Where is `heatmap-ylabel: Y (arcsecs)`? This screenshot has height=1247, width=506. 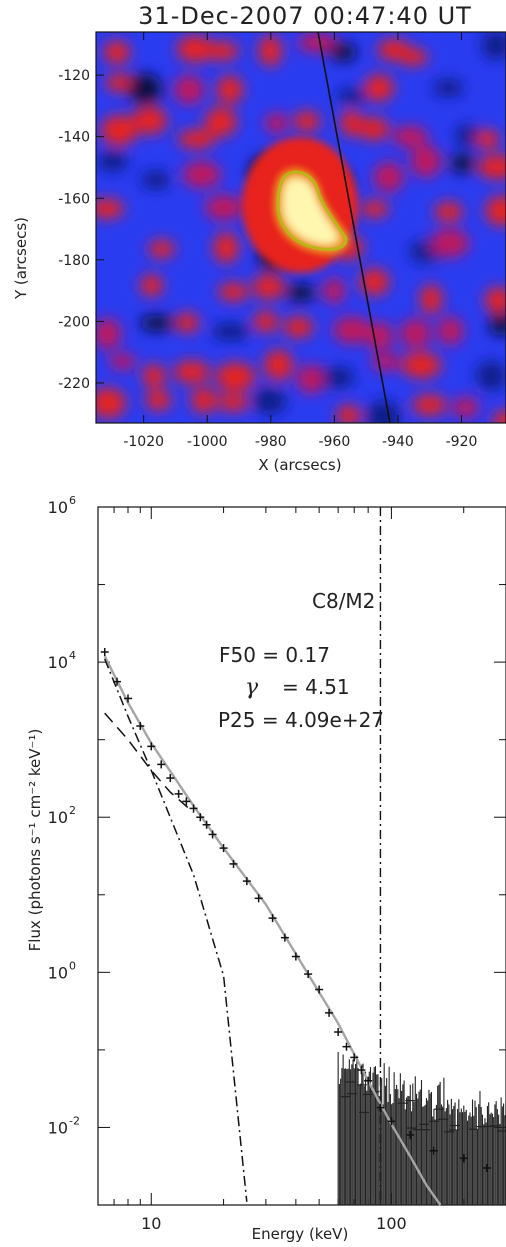
heatmap-ylabel: Y (arcsecs) is located at coordinates (21, 258).